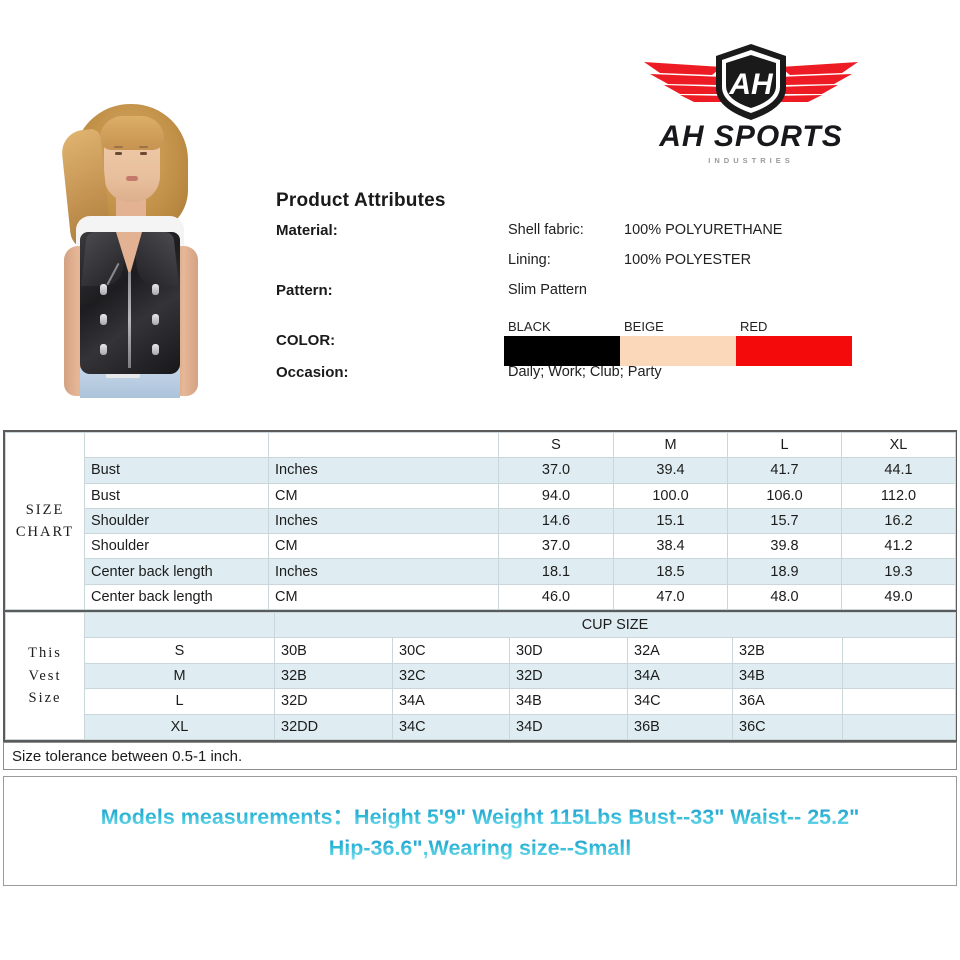 The width and height of the screenshot is (960, 960). Describe the element at coordinates (562, 351) in the screenshot. I see `swatch-black` at that location.